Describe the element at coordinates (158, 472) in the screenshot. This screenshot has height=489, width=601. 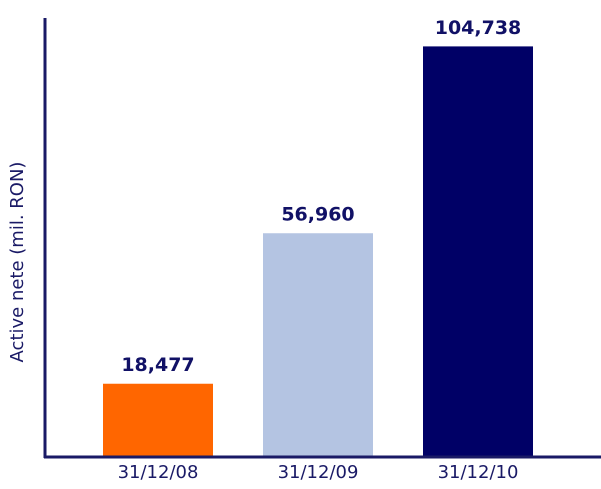
I see `x-tick-label: 31/12/08` at that location.